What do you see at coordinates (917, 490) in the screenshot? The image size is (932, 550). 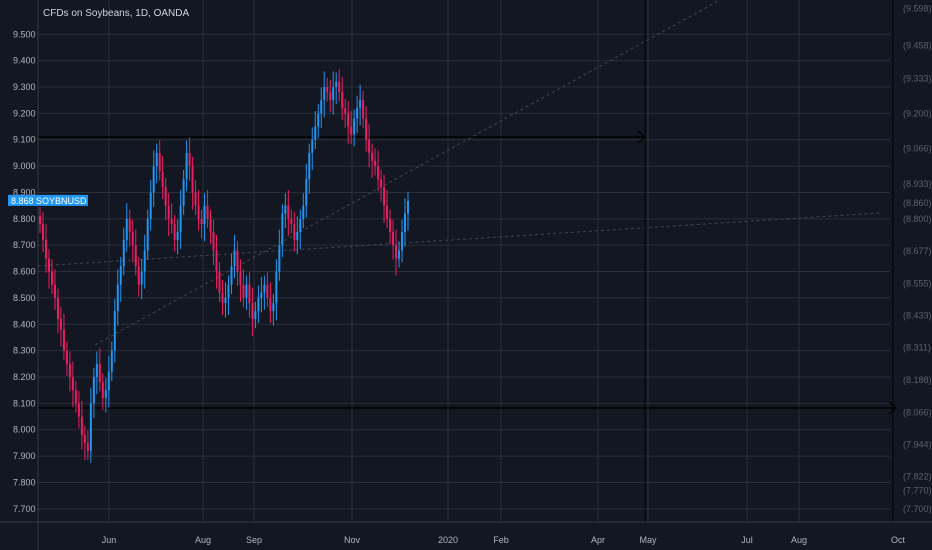 I see `right-scale-label: (7.770)` at bounding box center [917, 490].